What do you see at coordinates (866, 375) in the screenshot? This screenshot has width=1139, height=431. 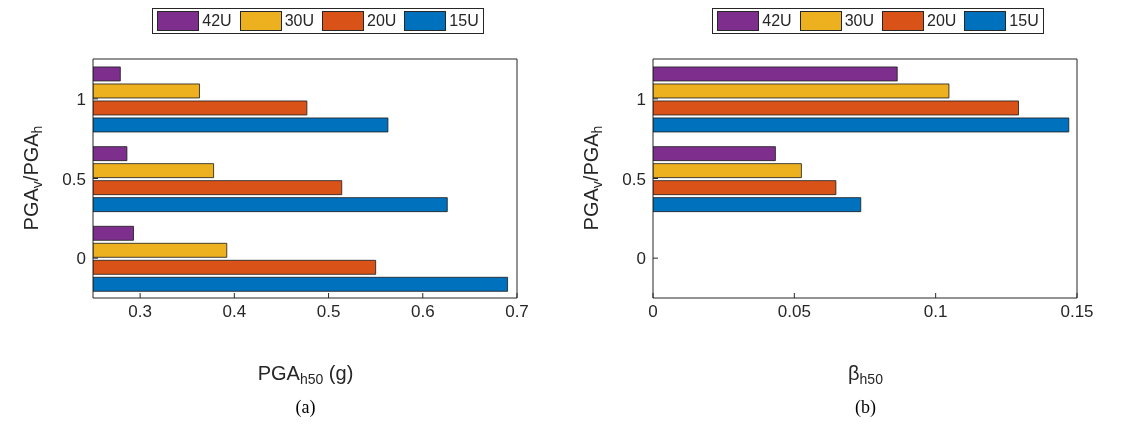 I see `x-axis-title: β$_{h50}$` at bounding box center [866, 375].